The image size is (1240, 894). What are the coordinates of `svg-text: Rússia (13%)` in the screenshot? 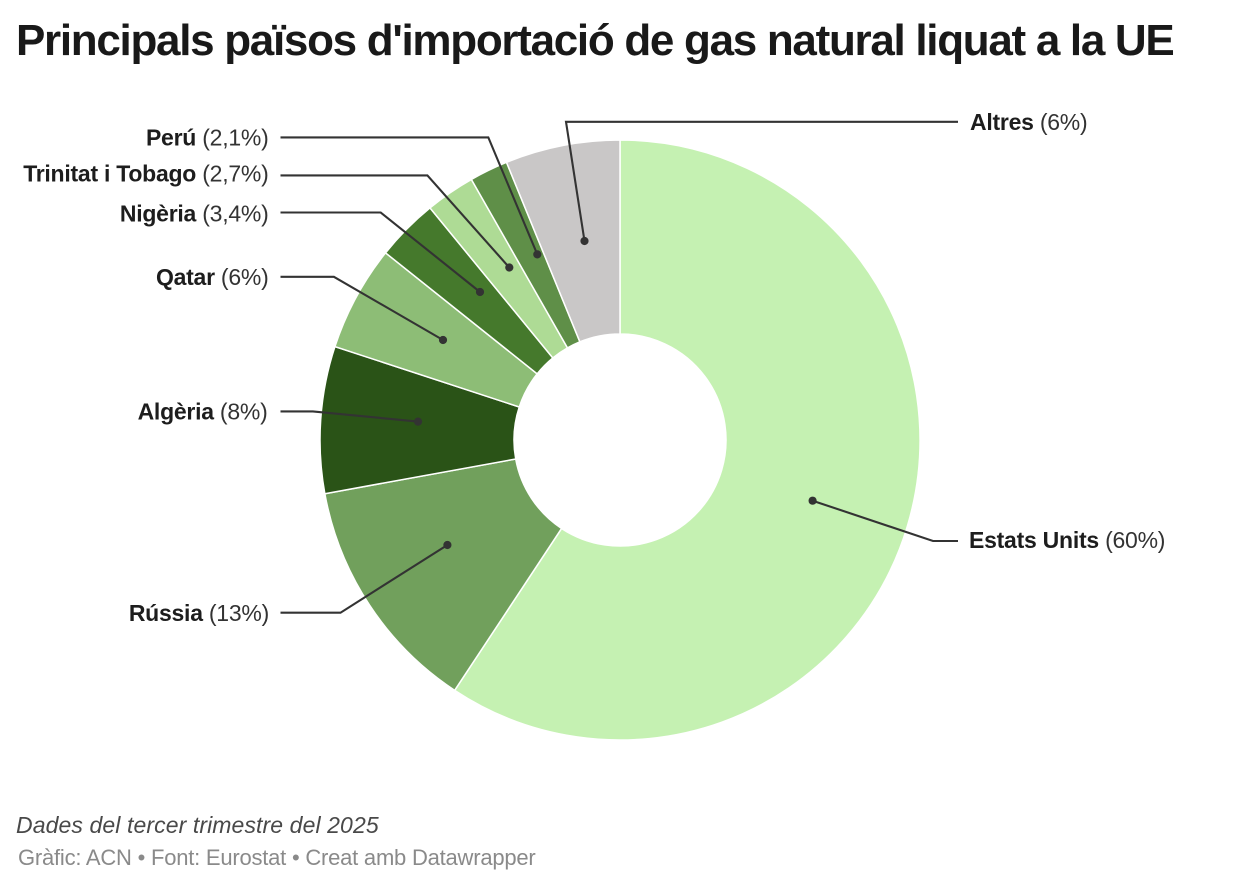 It's located at (199, 613).